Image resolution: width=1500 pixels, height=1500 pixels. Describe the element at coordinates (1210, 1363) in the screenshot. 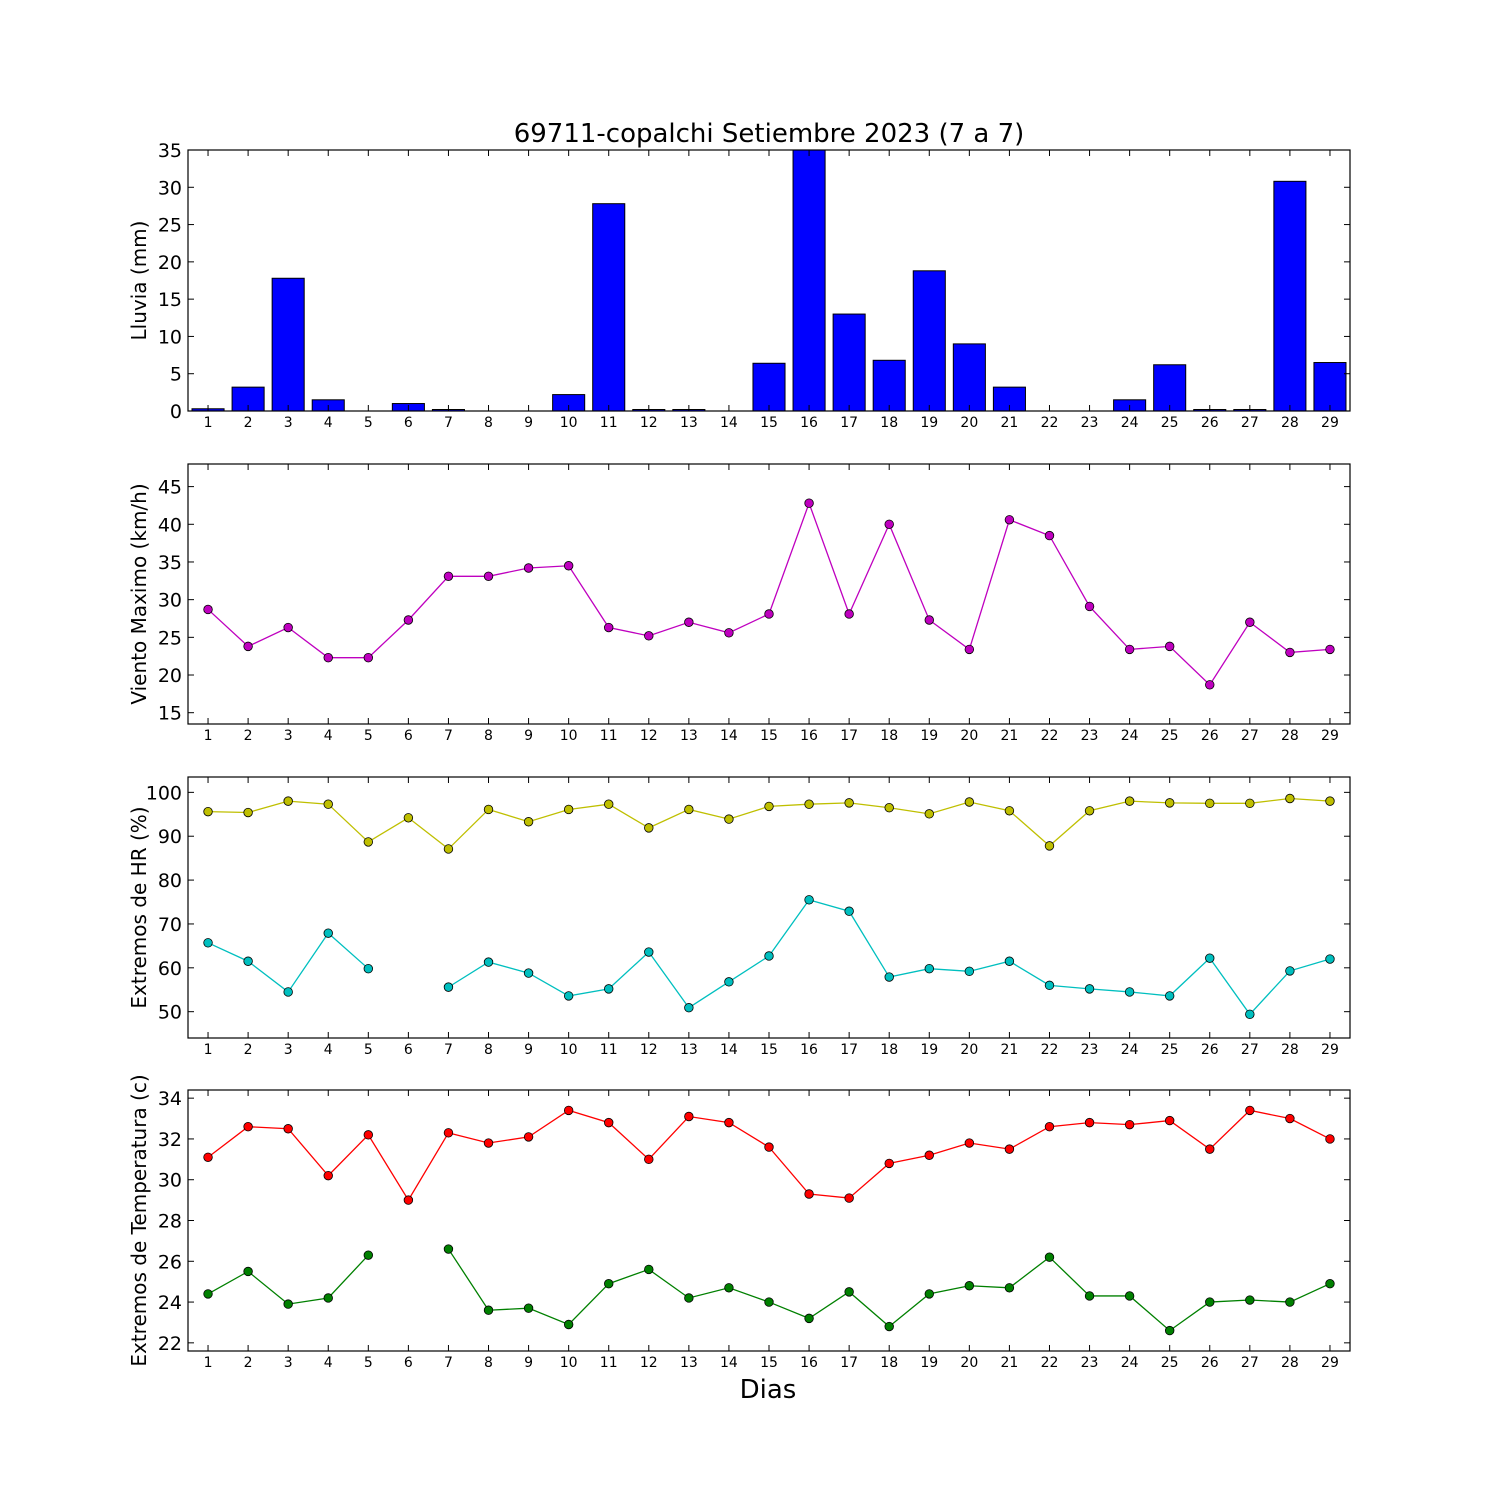

I see `temperatura-xtick-label: 26` at that location.